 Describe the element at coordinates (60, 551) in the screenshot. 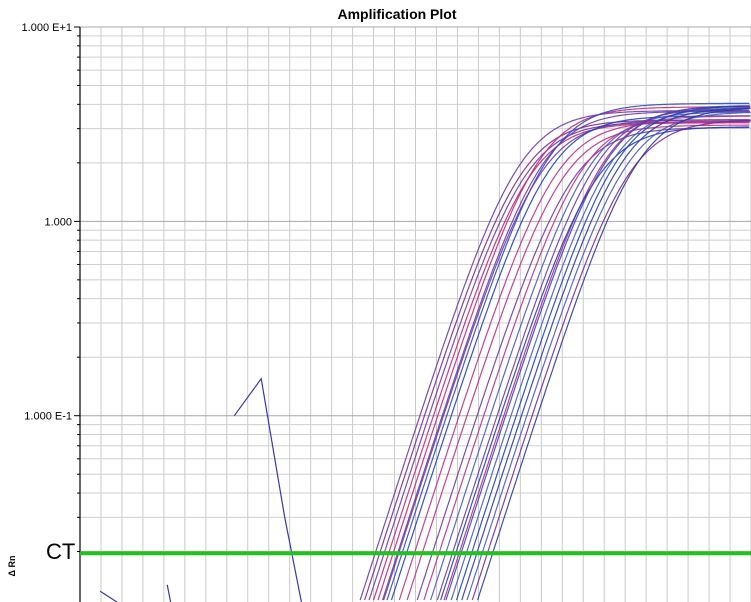

I see `ct-label: CT` at that location.